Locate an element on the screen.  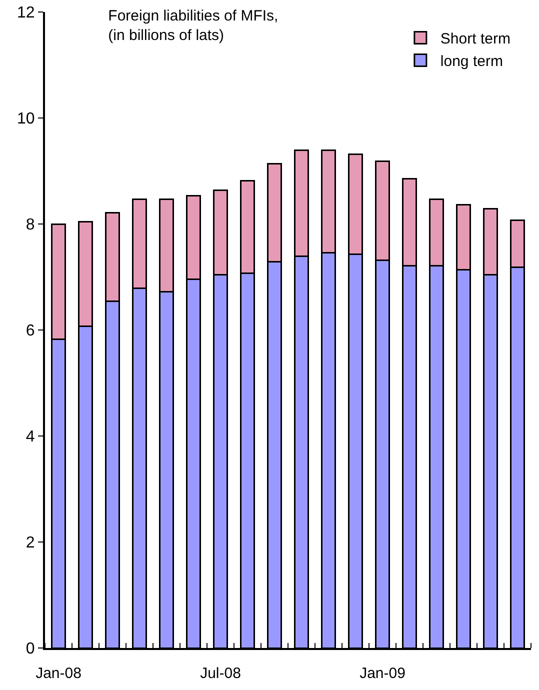
y-tick-label: 2 is located at coordinates (30, 543).